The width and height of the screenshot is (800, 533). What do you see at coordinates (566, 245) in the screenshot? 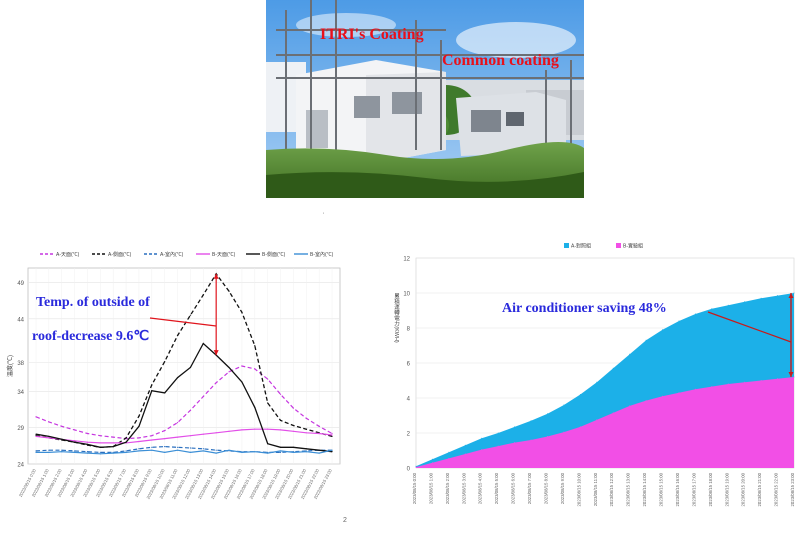
I see `legend-swatch` at bounding box center [566, 245].